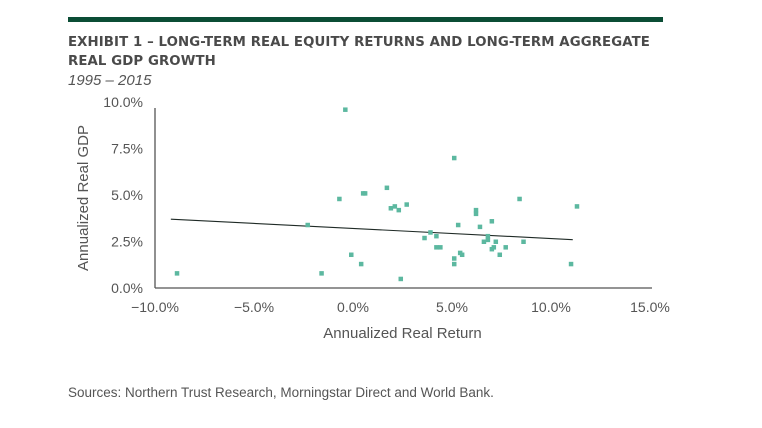  What do you see at coordinates (400, 307) in the screenshot?
I see `x-tick-labels: −10.0% −5.0% 0.0% 5.0% 10.0% 15.0%` at bounding box center [400, 307].